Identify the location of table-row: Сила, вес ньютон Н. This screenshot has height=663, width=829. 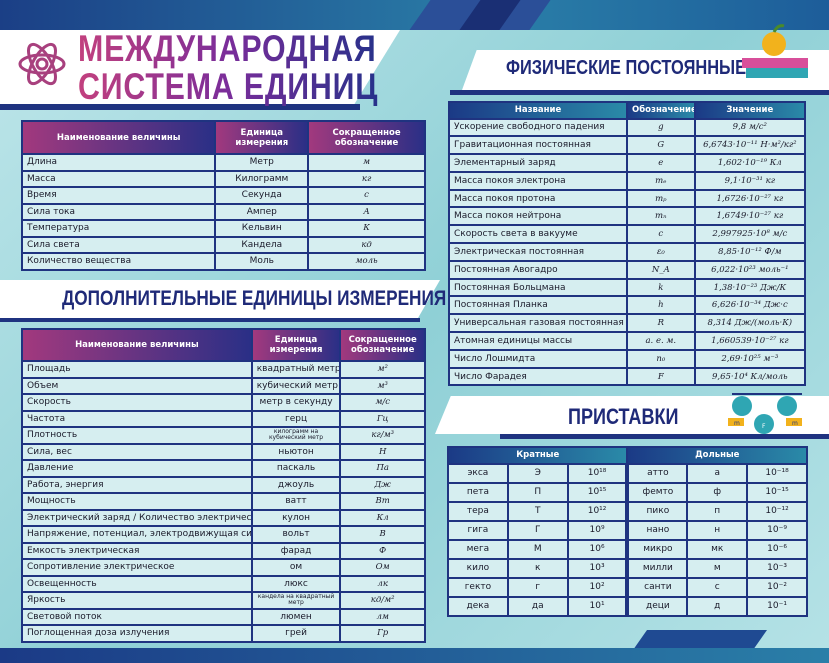
(223, 451).